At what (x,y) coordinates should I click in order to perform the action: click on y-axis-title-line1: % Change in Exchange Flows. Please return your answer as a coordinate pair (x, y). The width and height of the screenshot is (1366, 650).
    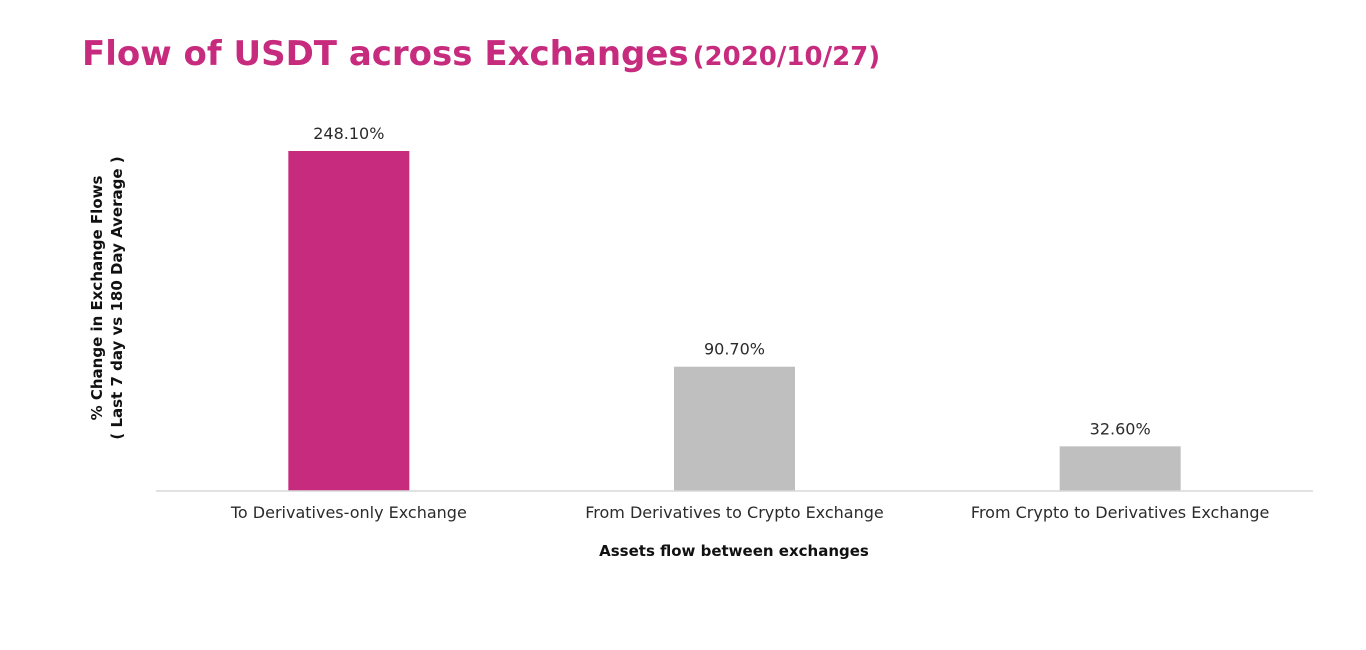
    Looking at the image, I should click on (97, 298).